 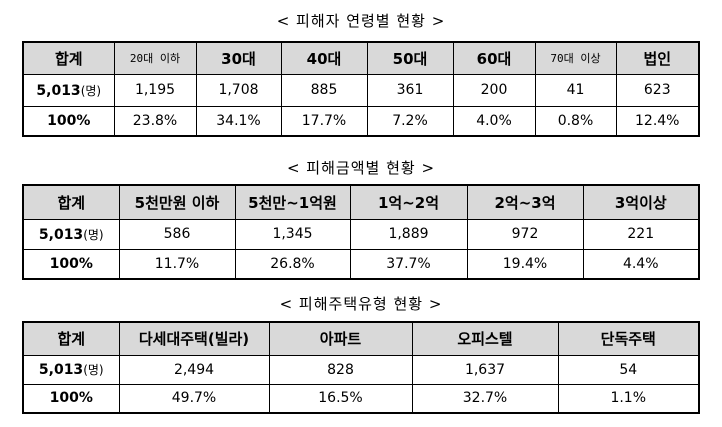 I want to click on housing-pct-cell: 32.7%, so click(x=485, y=398).